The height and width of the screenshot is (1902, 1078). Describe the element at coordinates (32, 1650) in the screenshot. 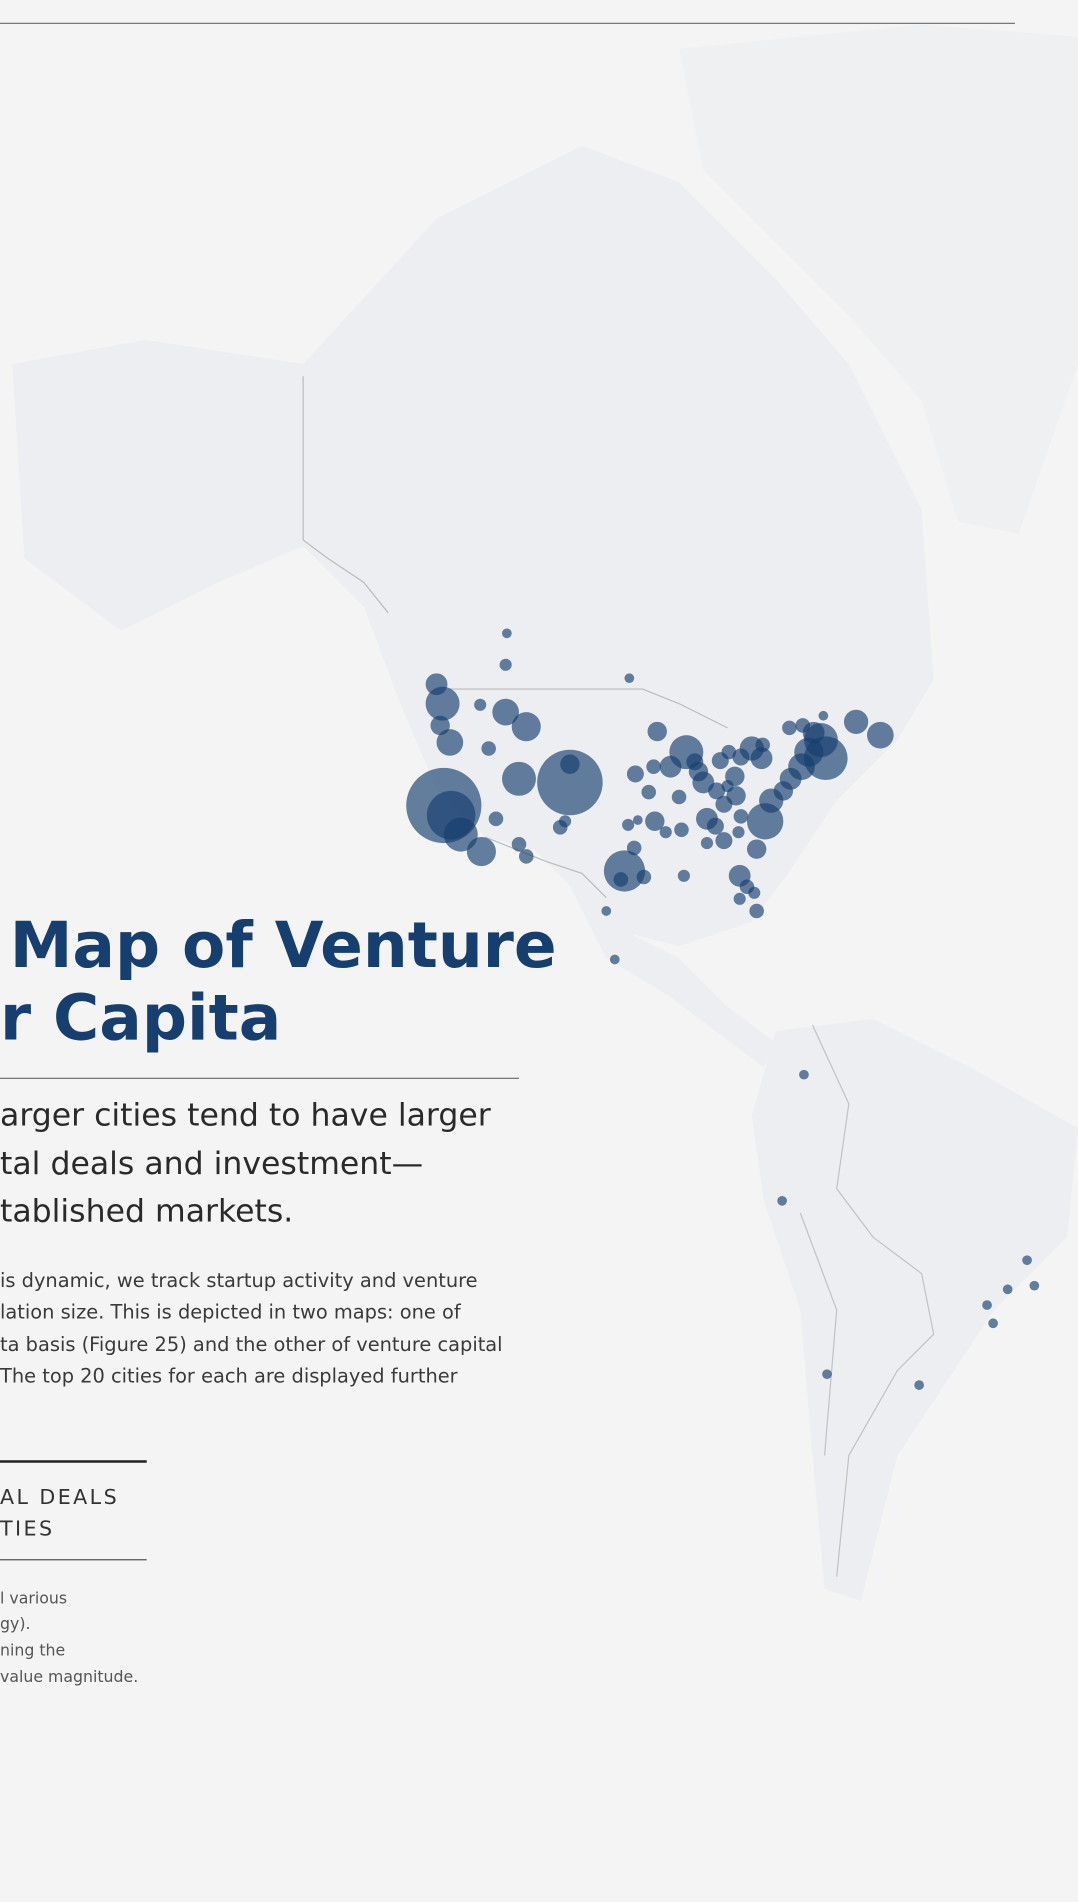

I see `sidebar-note: ning the` at that location.